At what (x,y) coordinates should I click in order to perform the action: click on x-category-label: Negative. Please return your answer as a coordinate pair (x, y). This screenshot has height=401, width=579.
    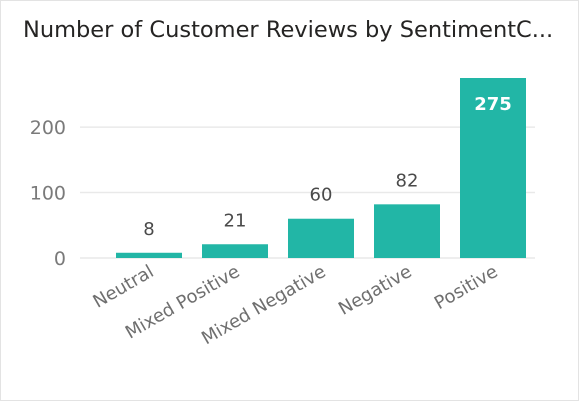
    Looking at the image, I should click on (375, 290).